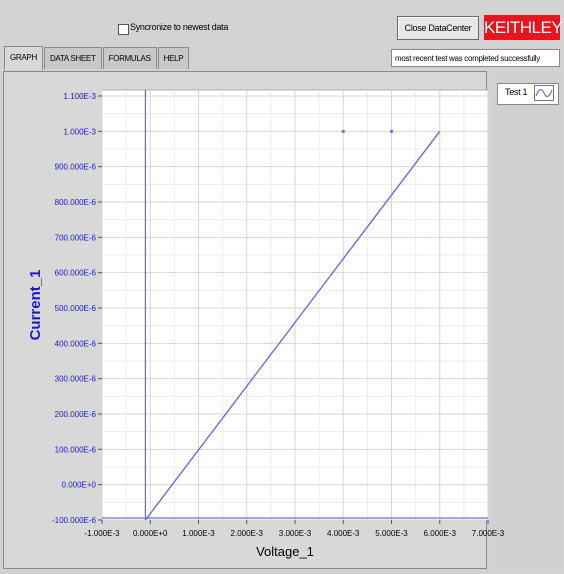 Image resolution: width=564 pixels, height=574 pixels. I want to click on y-tick-label: 600.000E-6, so click(76, 273).